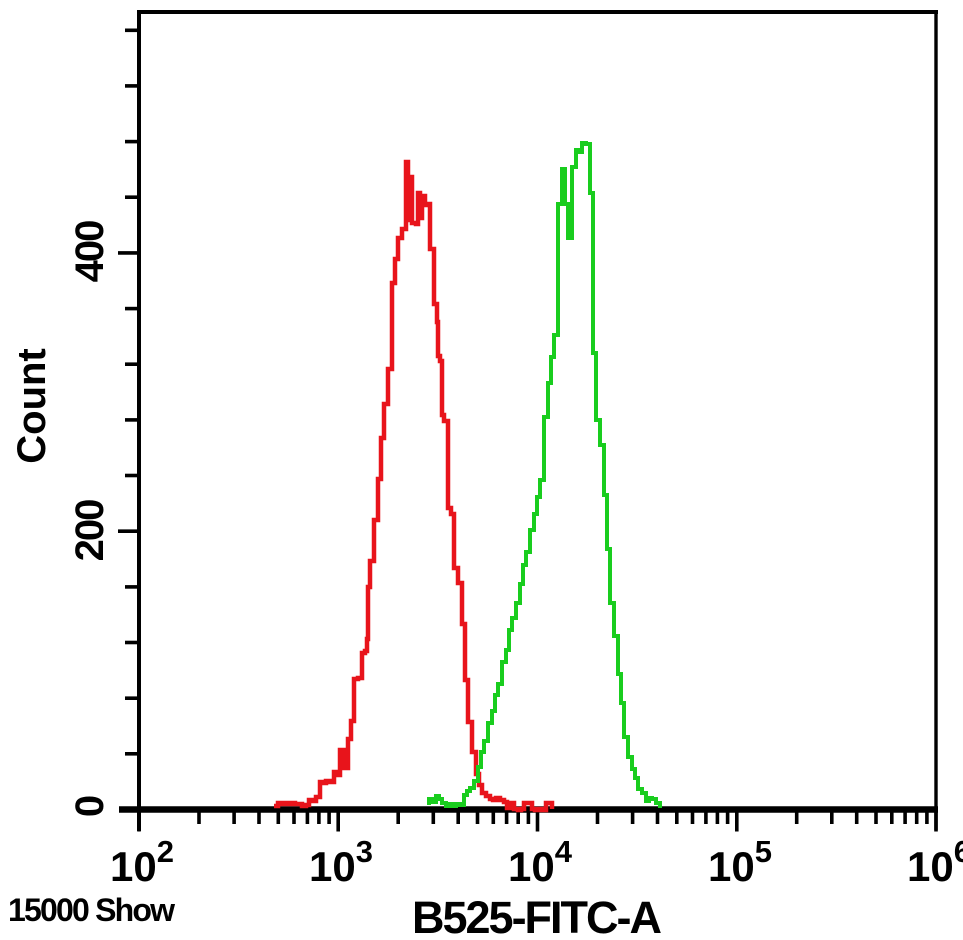  Describe the element at coordinates (91, 910) in the screenshot. I see `svg-text: 15000 Show` at that location.